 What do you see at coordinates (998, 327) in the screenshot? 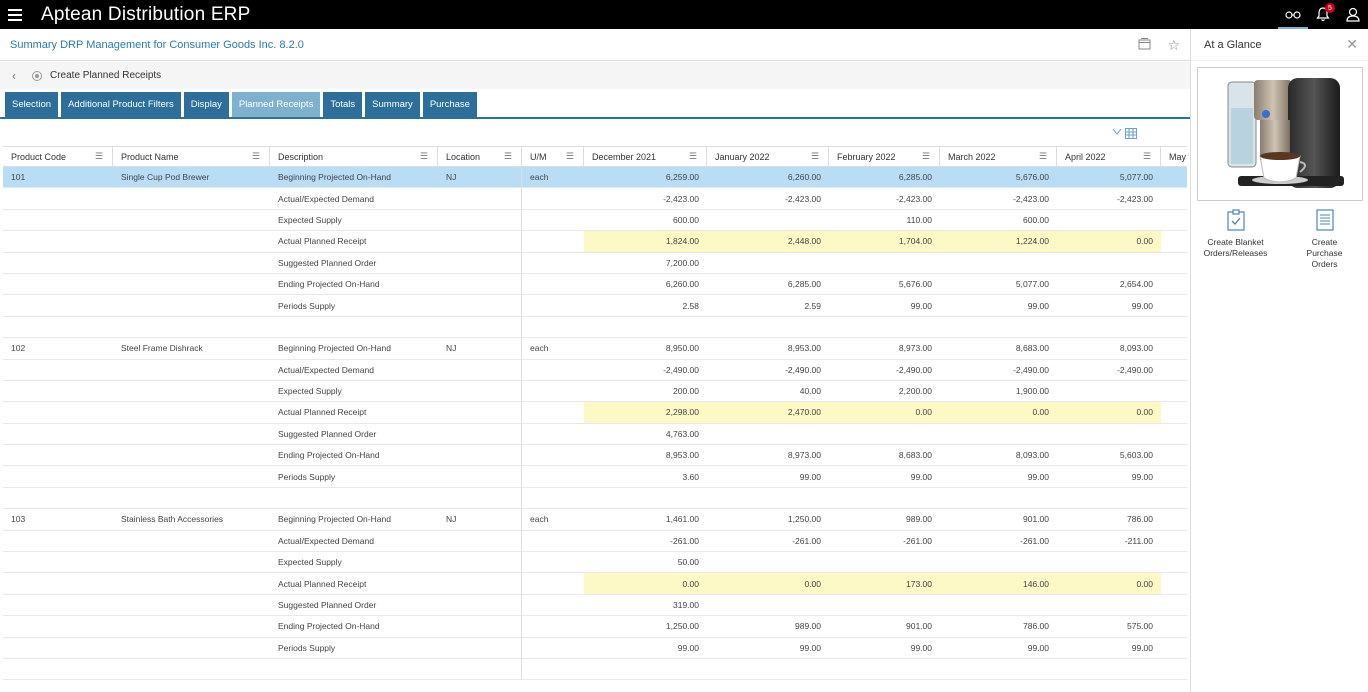
I see `cell-march-2022` at bounding box center [998, 327].